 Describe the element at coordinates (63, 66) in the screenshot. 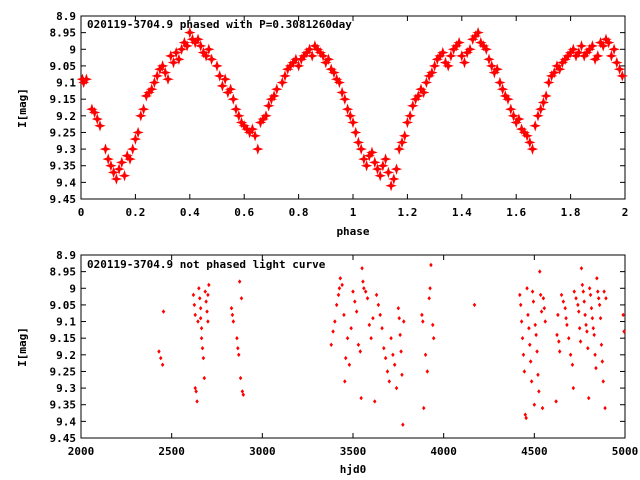

I see `y-tick-label: 9.05` at that location.